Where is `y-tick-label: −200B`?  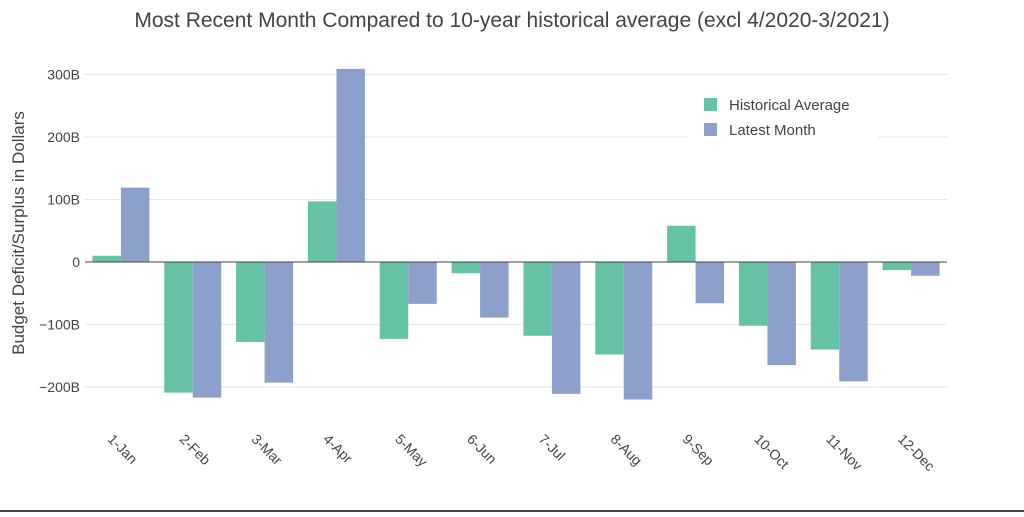
y-tick-label: −200B is located at coordinates (59, 387).